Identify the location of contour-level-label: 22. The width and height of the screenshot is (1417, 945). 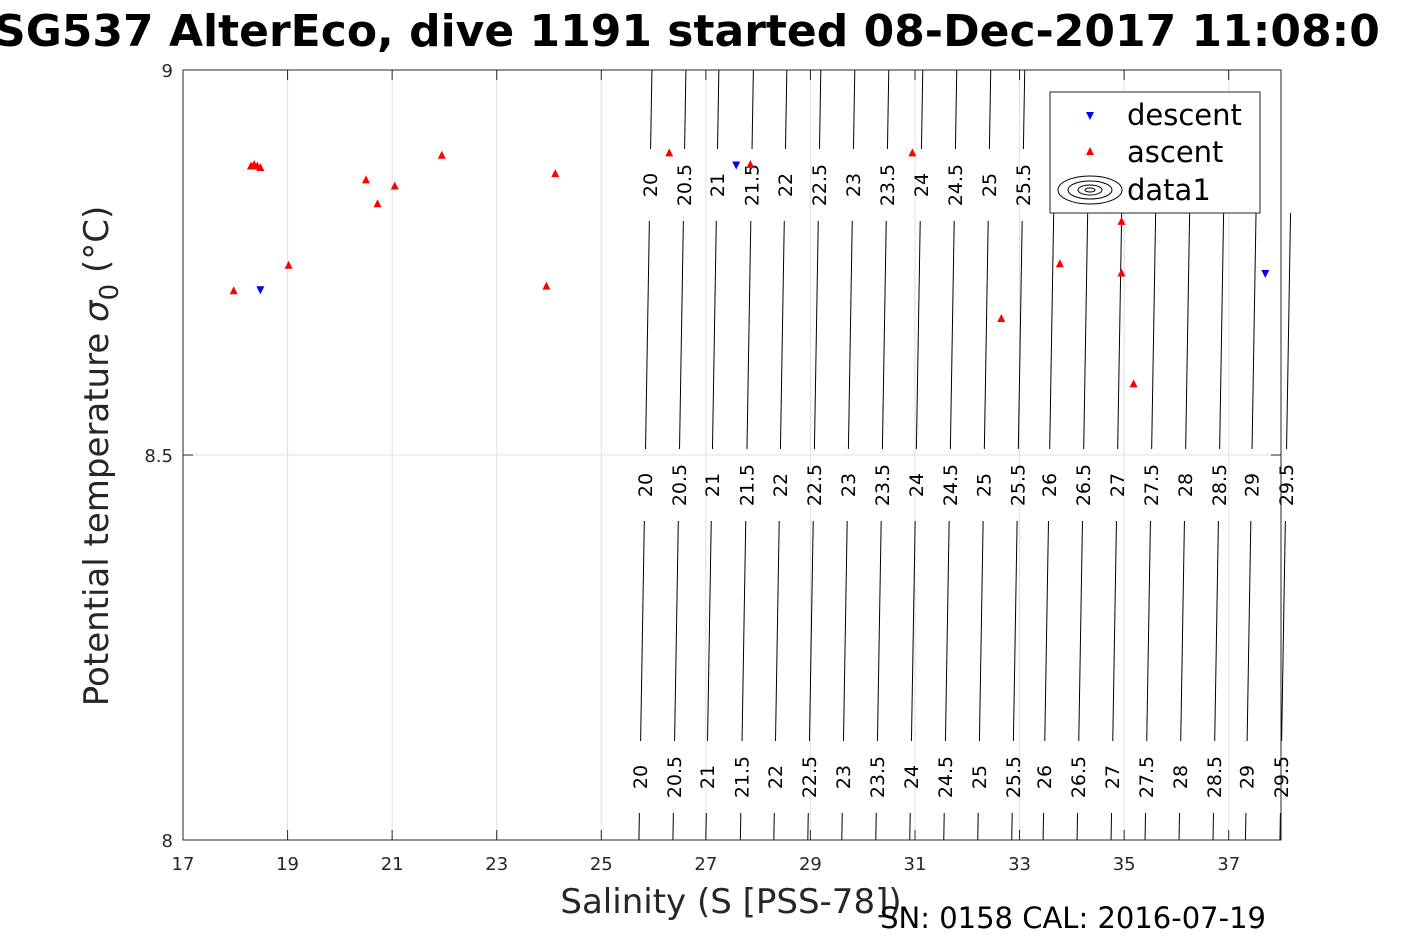
(776, 777).